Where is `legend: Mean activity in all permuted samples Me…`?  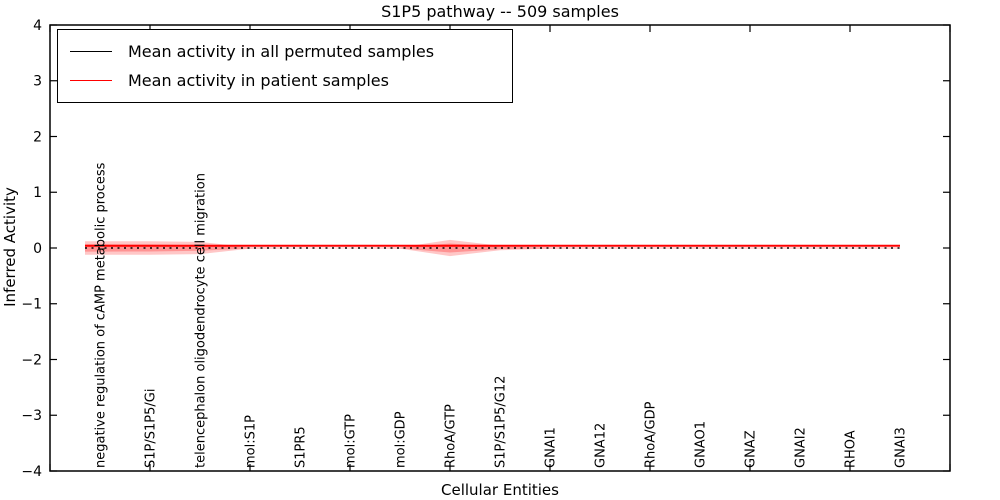 legend: Mean activity in all permuted samples Me… is located at coordinates (285, 66).